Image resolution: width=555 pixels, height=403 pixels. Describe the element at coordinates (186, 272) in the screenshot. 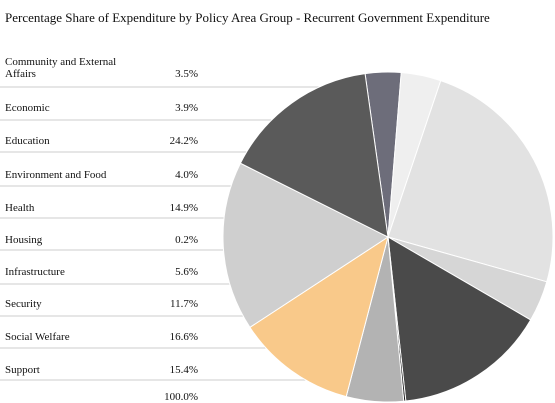

I see `row-value: 5.6%` at that location.